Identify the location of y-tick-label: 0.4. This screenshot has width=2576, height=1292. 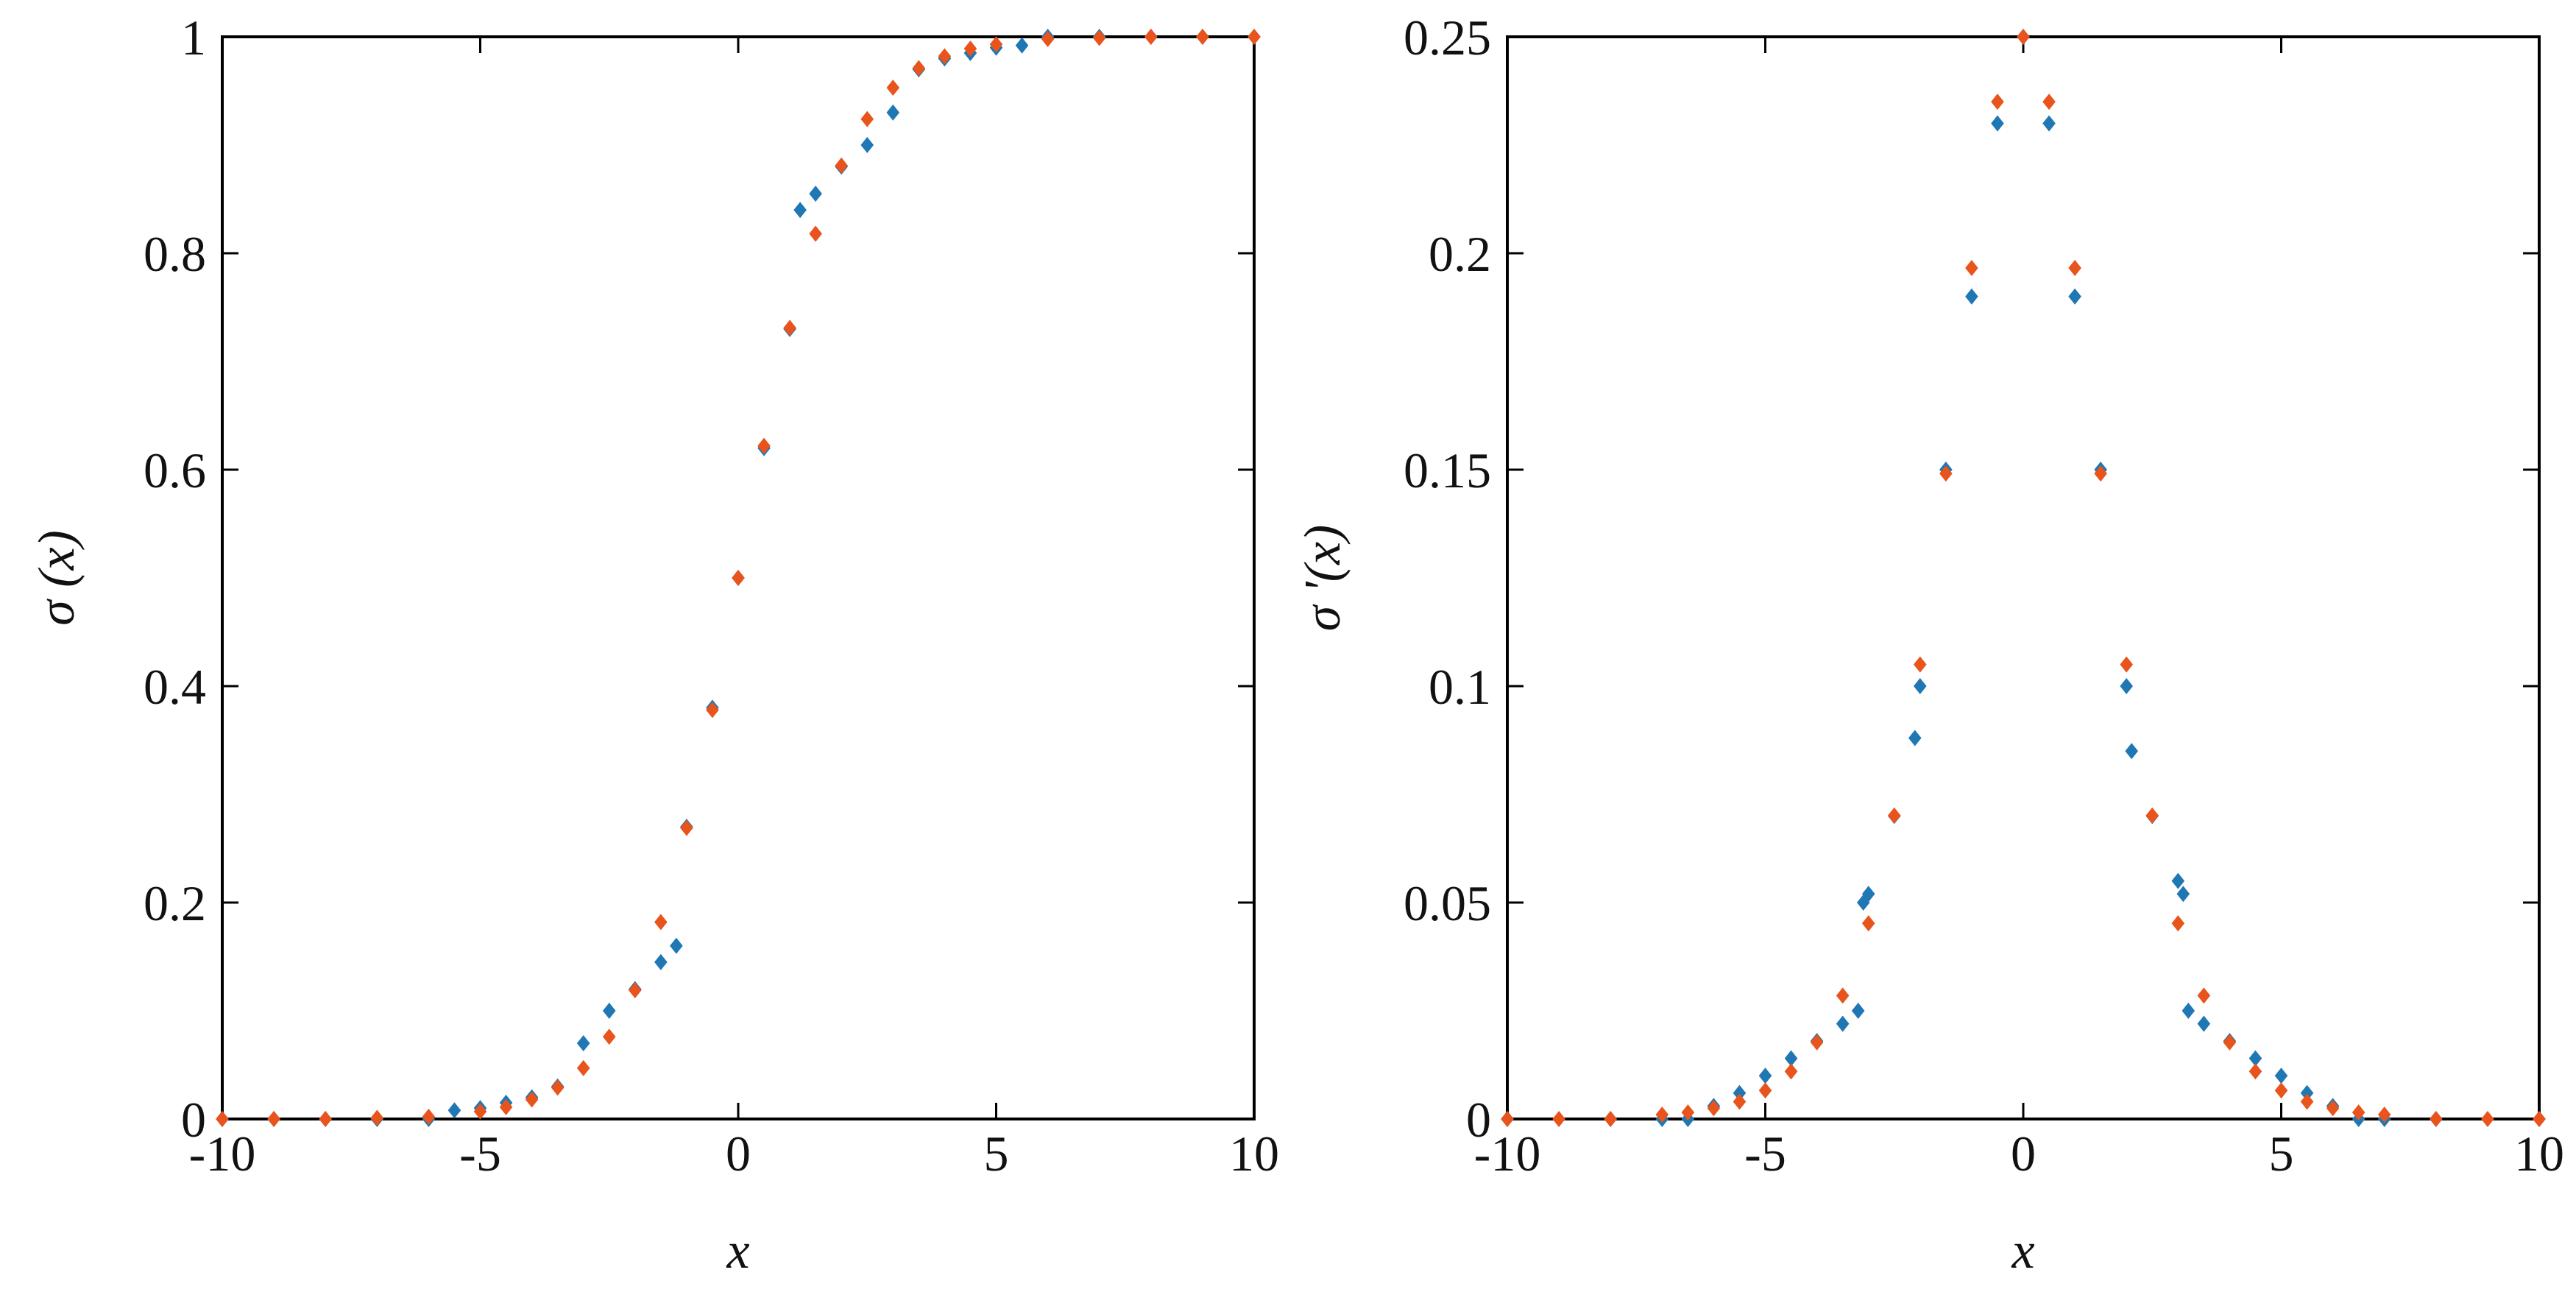
(175, 687).